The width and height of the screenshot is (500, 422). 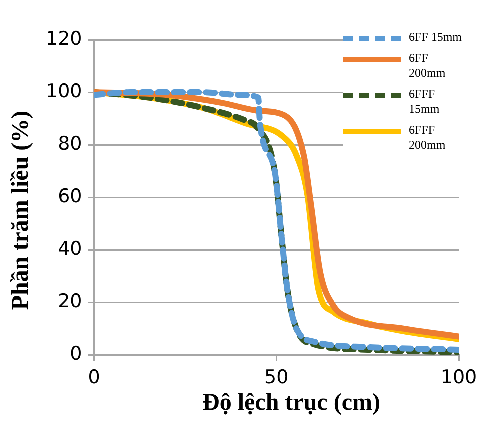 I want to click on x-tick-label: 0, so click(x=94, y=377).